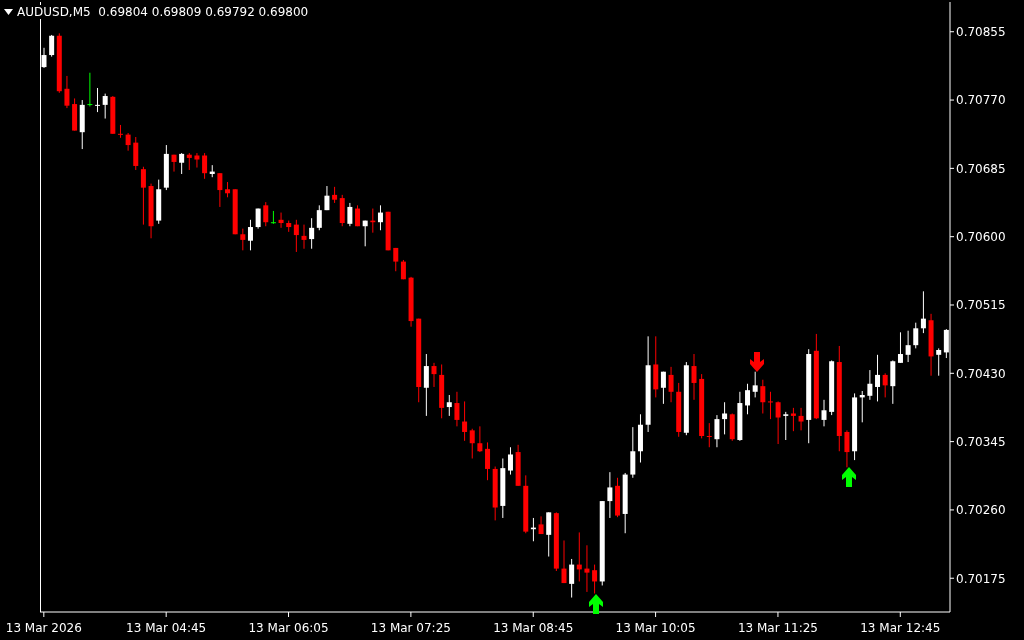 The height and width of the screenshot is (640, 1024). What do you see at coordinates (777, 628) in the screenshot?
I see `x-tick-label: 13 Mar 11:25` at bounding box center [777, 628].